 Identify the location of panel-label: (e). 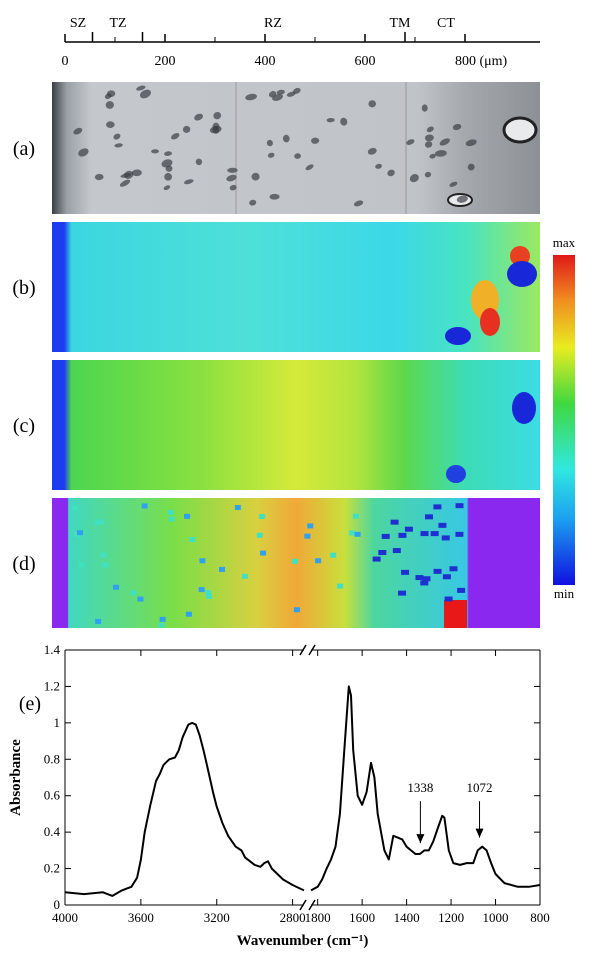
(30, 704).